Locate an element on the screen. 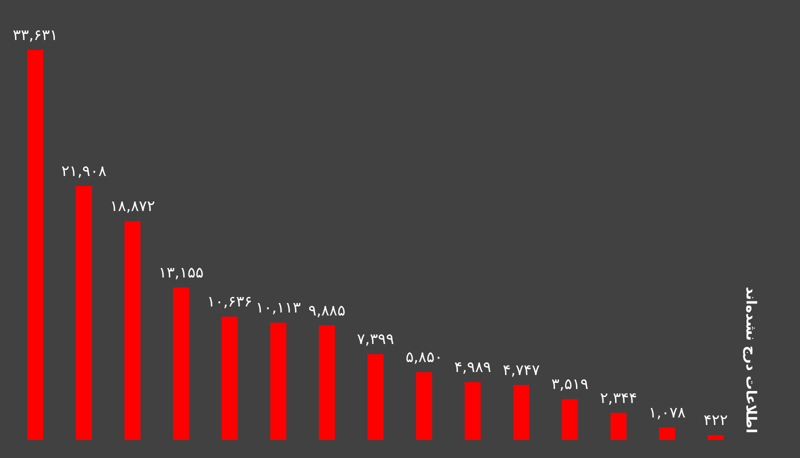 This screenshot has width=800, height=458. data-label: ۱۳,۱۵۵ is located at coordinates (181, 272).